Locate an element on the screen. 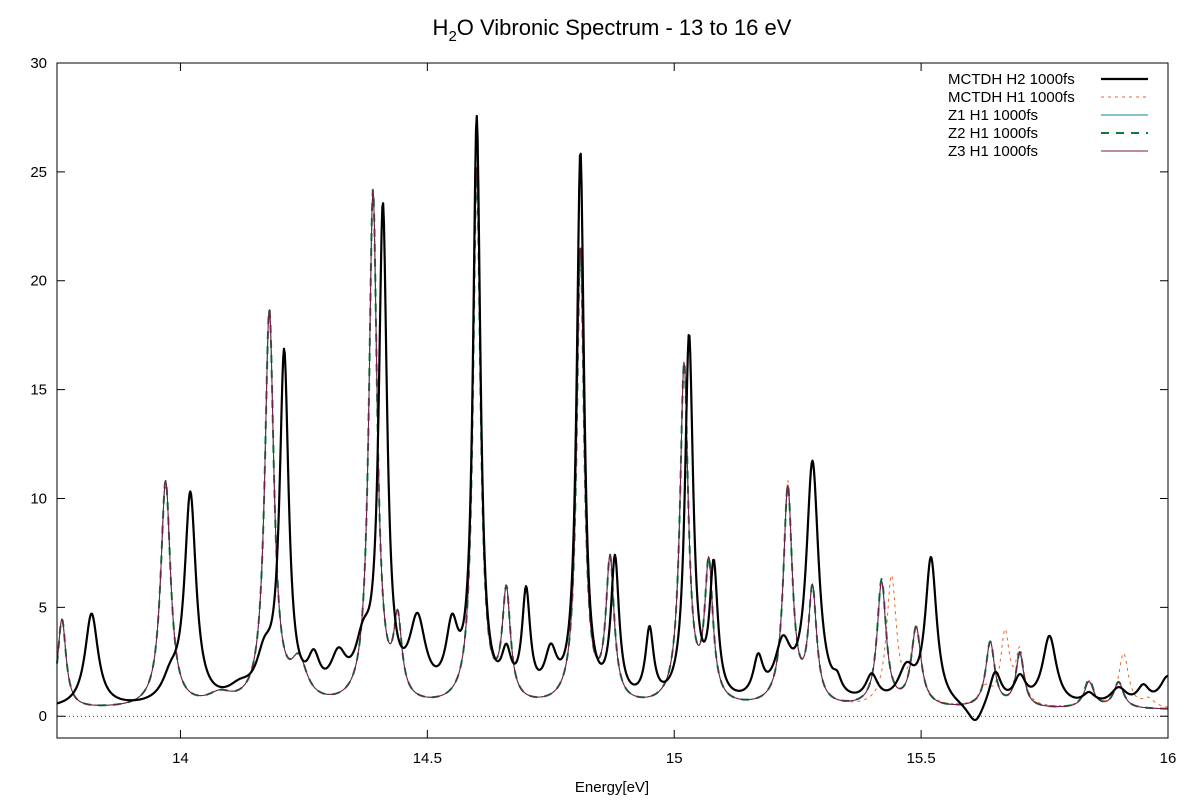 This screenshot has width=1200, height=800. y-tick-label: 0 is located at coordinates (43, 716).